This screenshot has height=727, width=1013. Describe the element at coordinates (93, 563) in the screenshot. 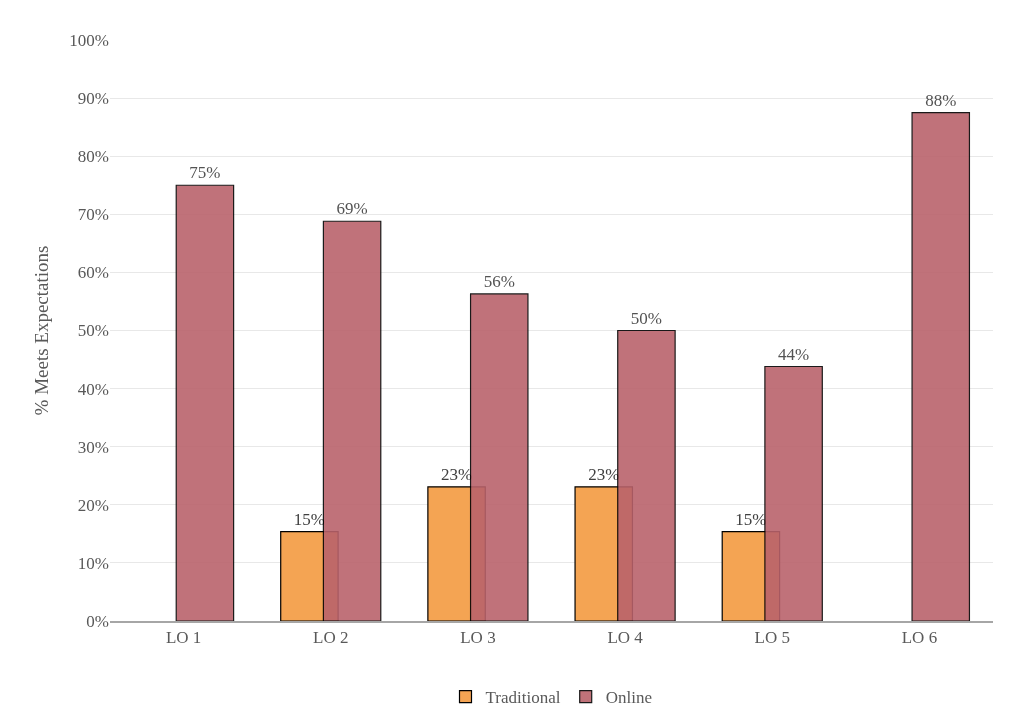

I see `y-tick-label: 10%` at that location.